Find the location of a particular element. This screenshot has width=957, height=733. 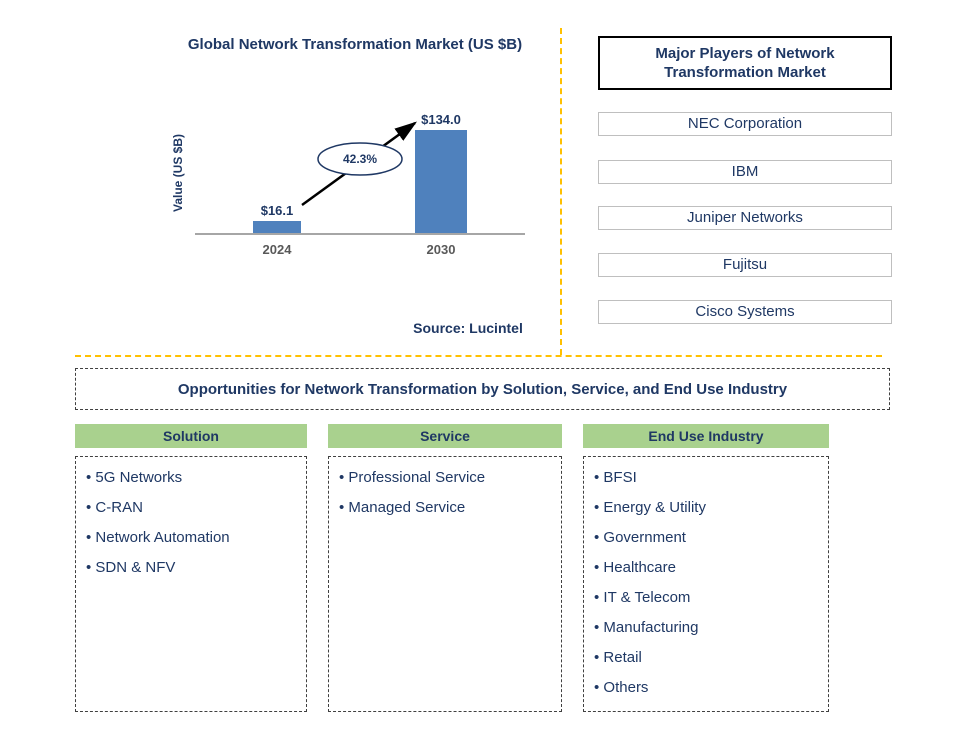

x-tick-2030: 2030 is located at coordinates (441, 249).